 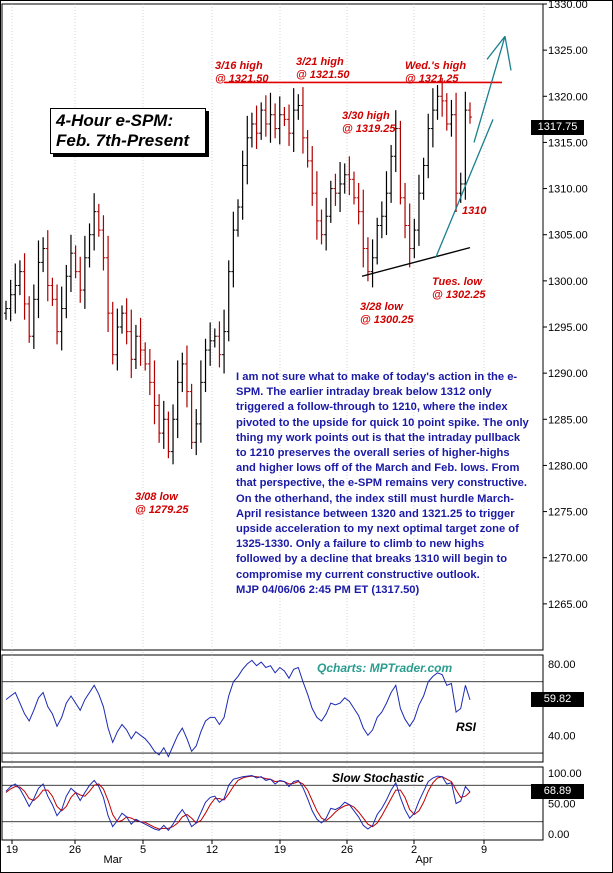 I want to click on price-tick-label: 1330.00, so click(x=568, y=5).